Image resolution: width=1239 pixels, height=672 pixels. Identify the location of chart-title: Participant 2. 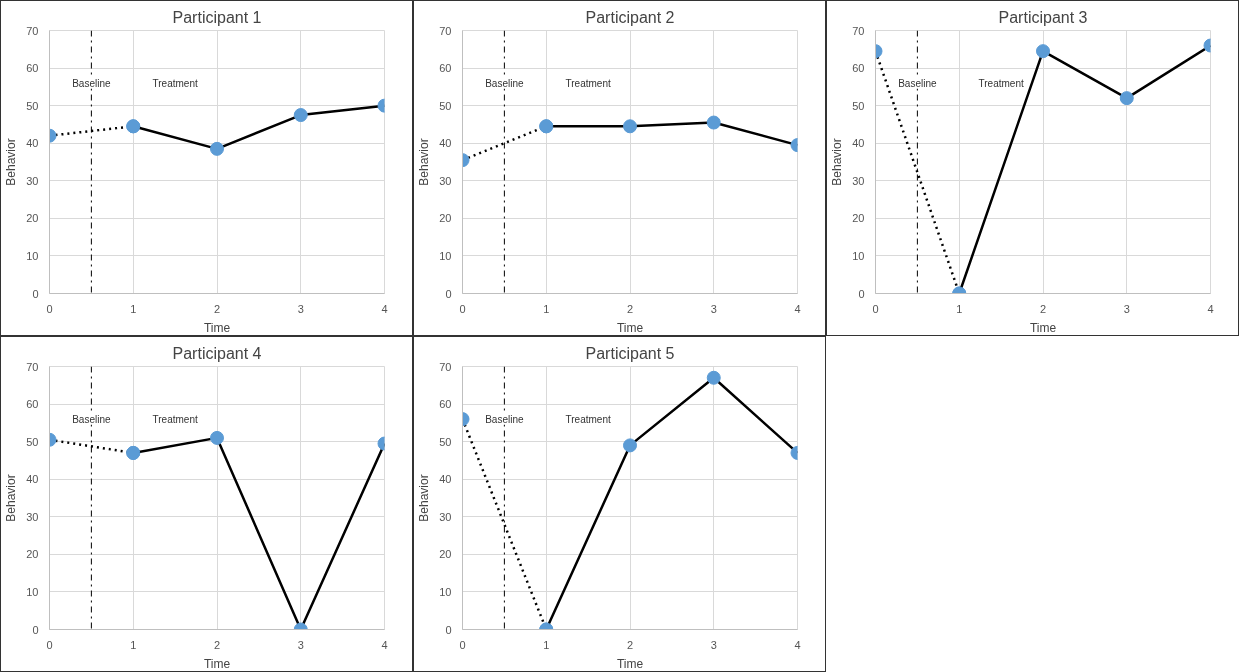
(630, 17).